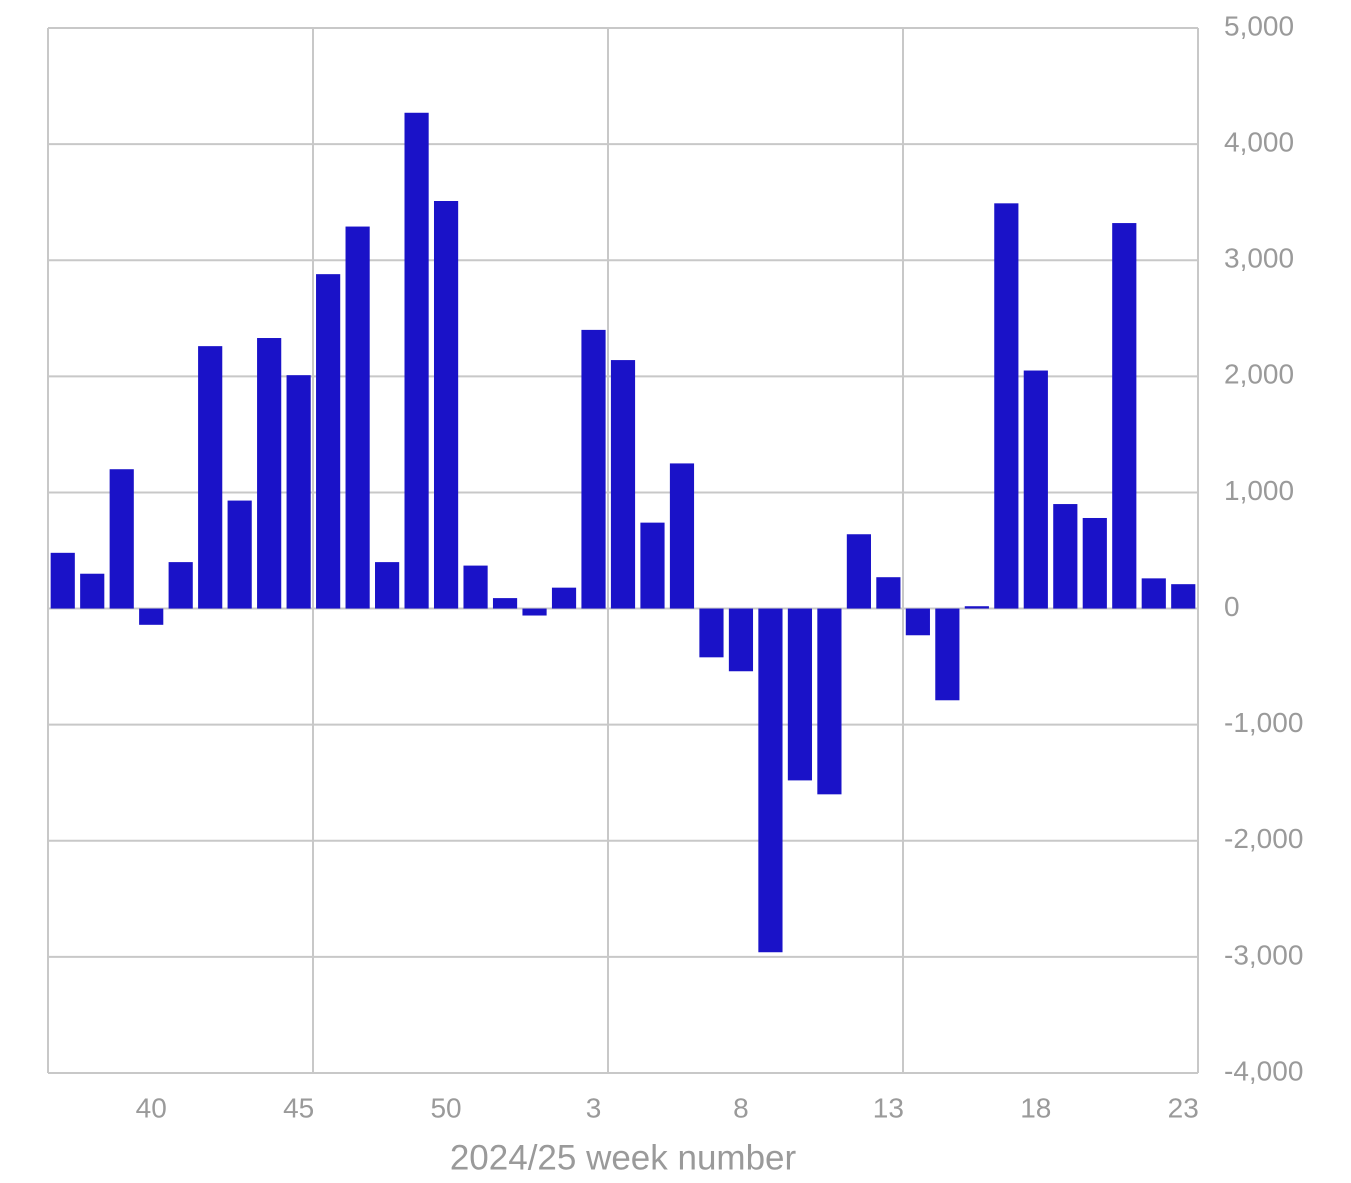 The image size is (1351, 1183). I want to click on y-tick-label: 2,000, so click(1259, 374).